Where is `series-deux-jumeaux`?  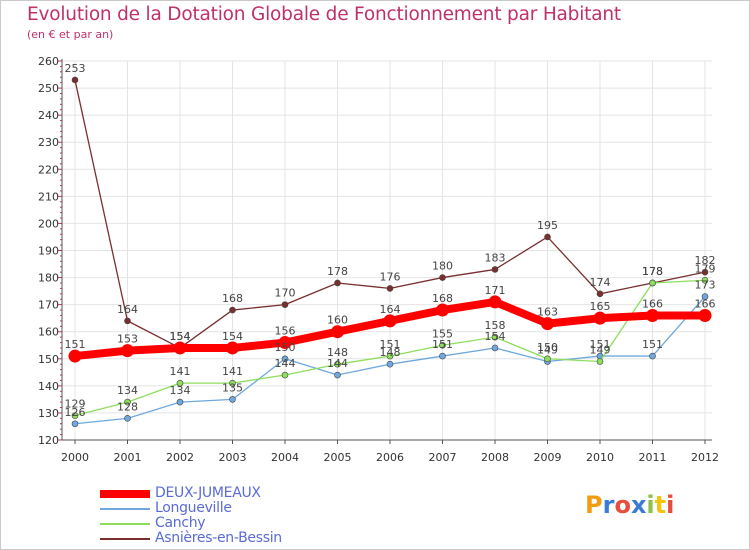
series-deux-jumeaux is located at coordinates (390, 329).